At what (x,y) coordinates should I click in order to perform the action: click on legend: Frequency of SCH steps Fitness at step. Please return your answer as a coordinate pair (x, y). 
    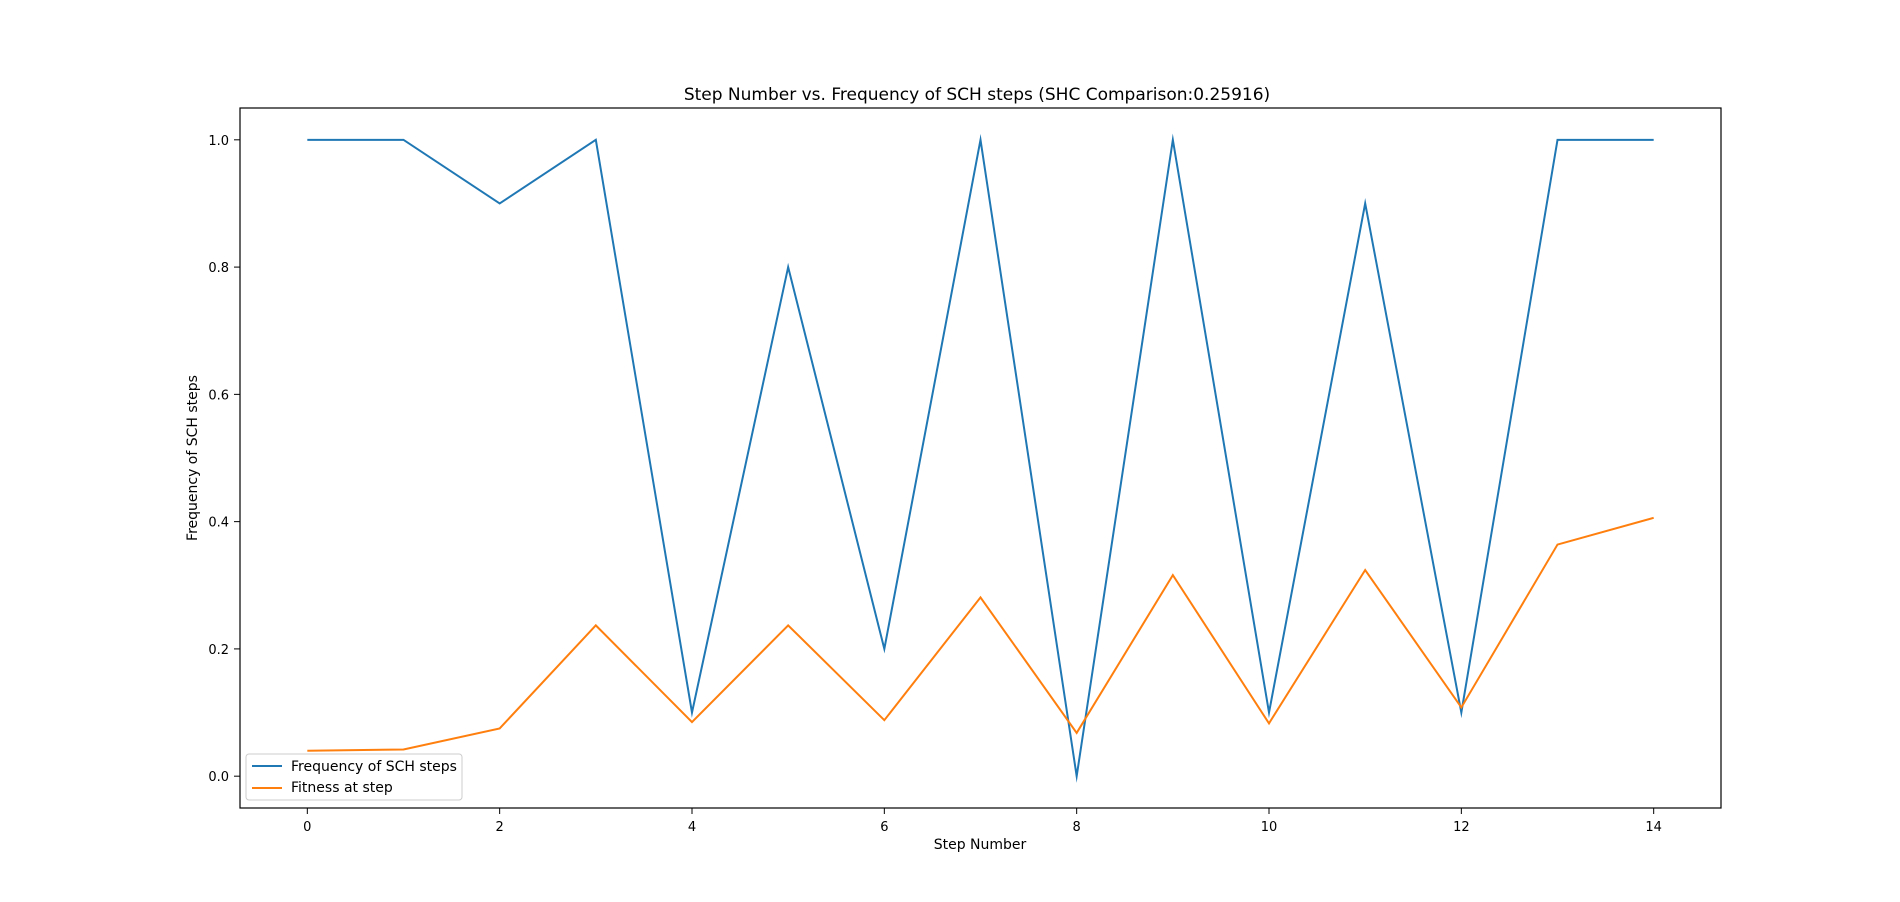
    Looking at the image, I should click on (354, 777).